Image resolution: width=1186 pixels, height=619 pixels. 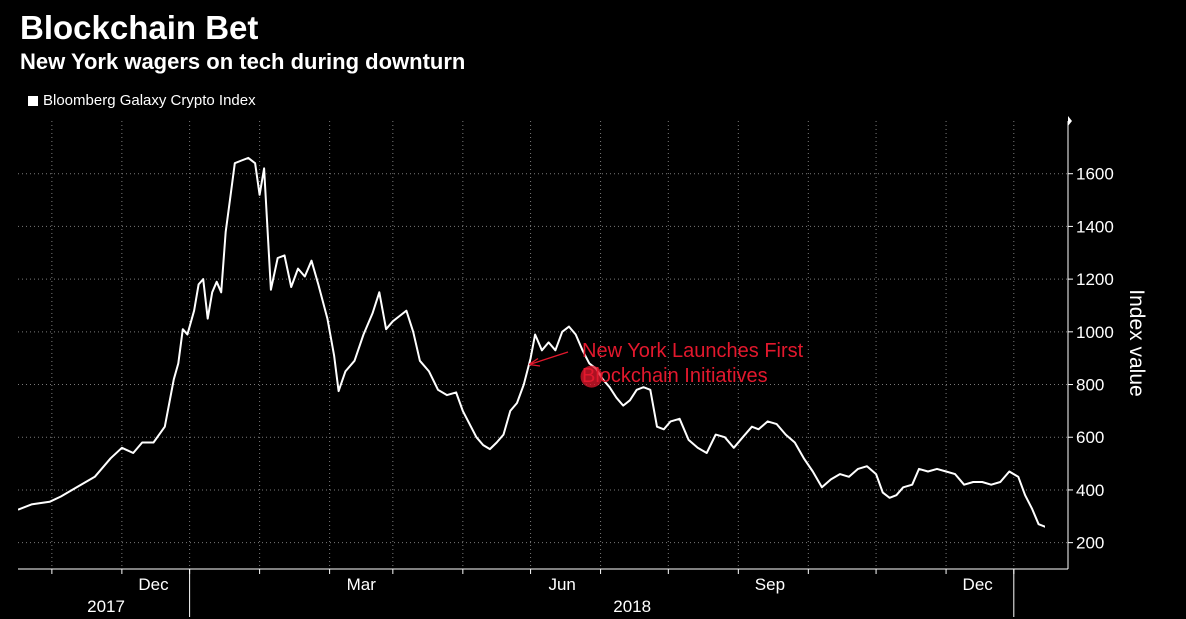 What do you see at coordinates (1090, 437) in the screenshot?
I see `y-tick-label: 600` at bounding box center [1090, 437].